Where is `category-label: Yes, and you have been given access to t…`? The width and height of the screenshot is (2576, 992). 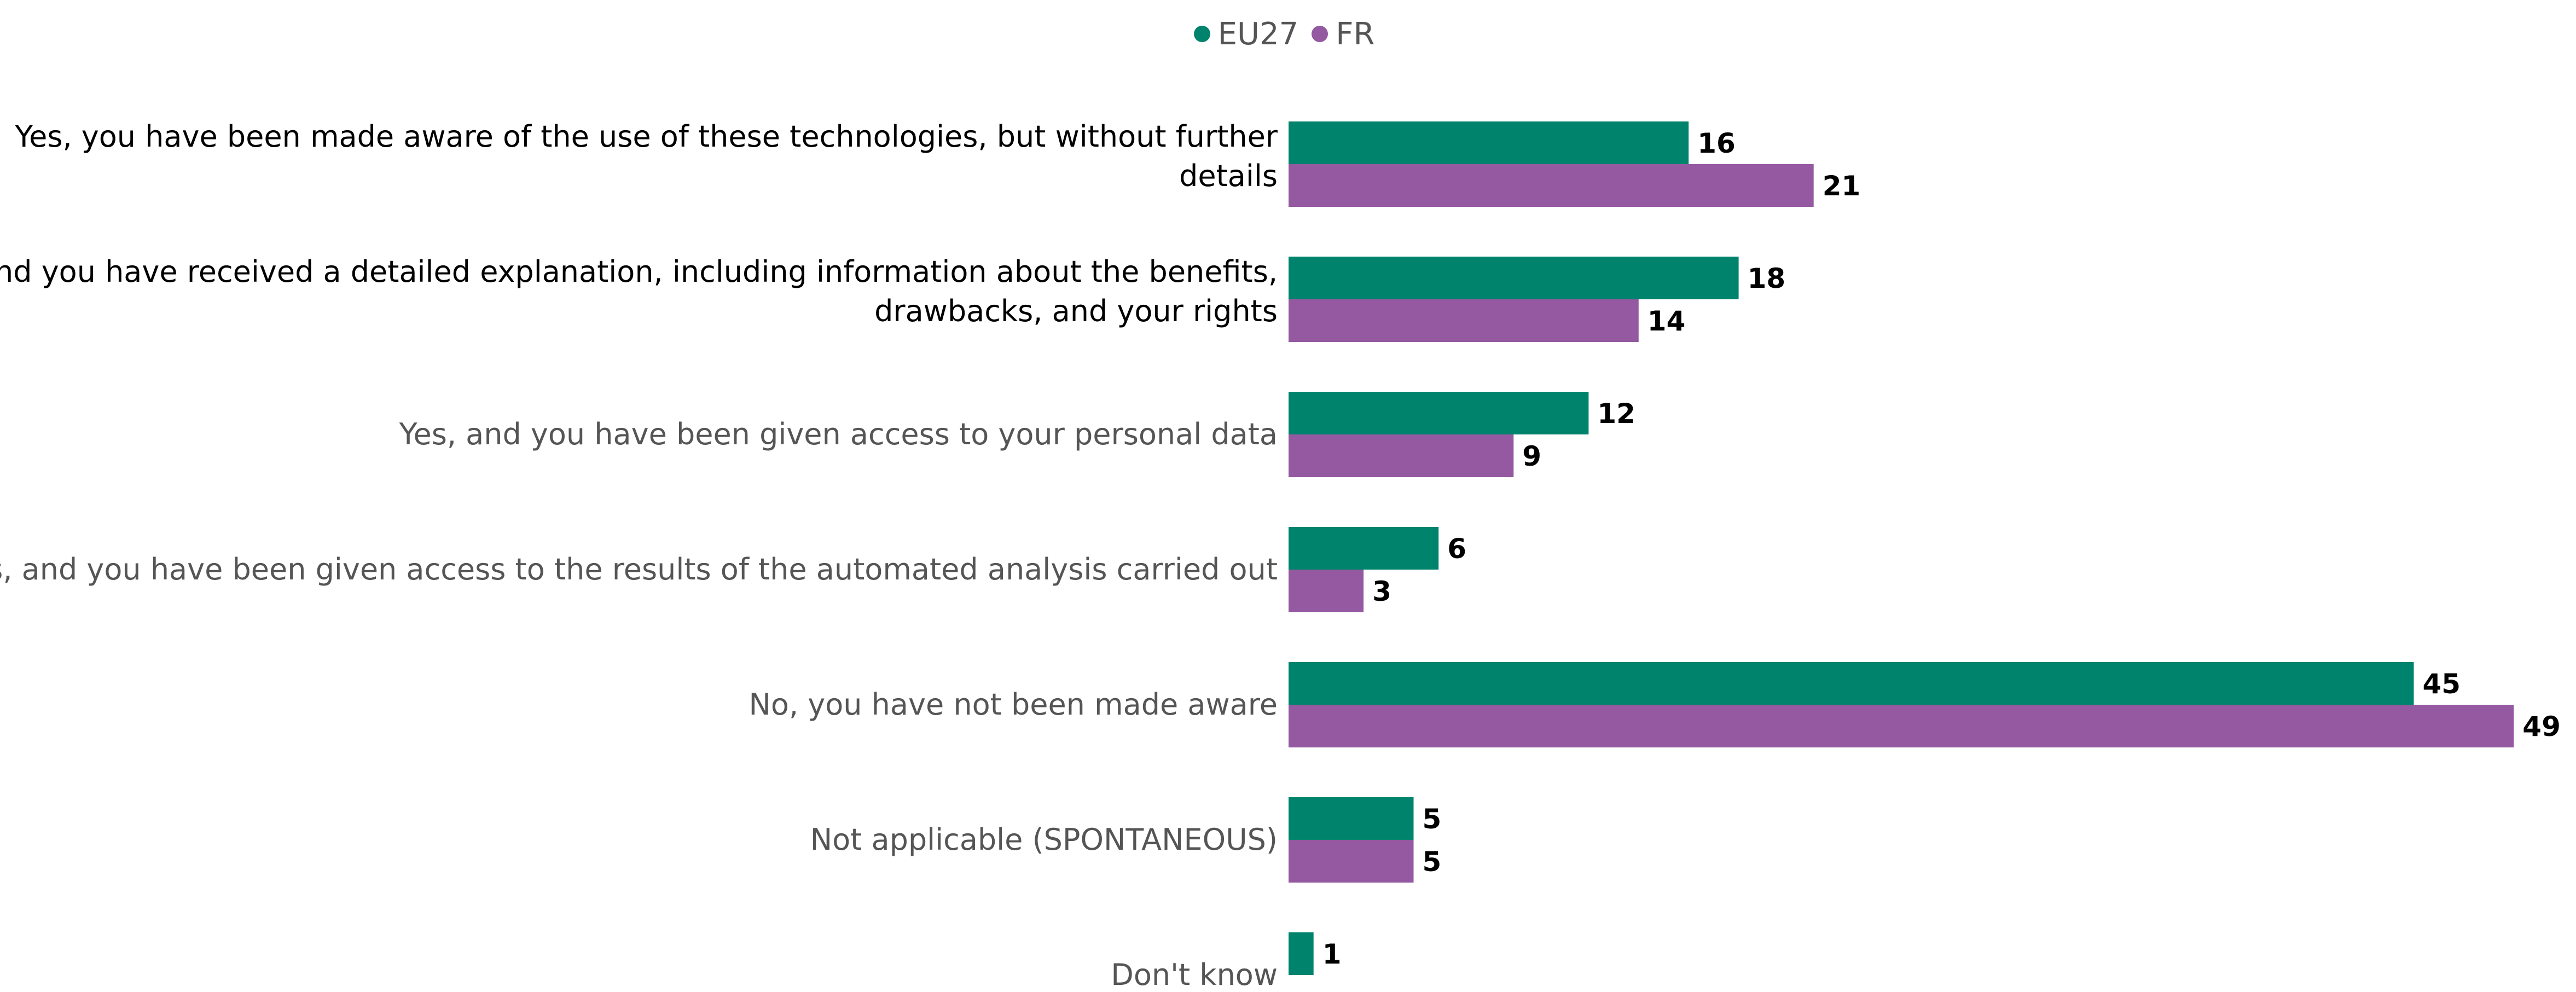
category-label: Yes, and you have been given access to t… is located at coordinates (639, 569).